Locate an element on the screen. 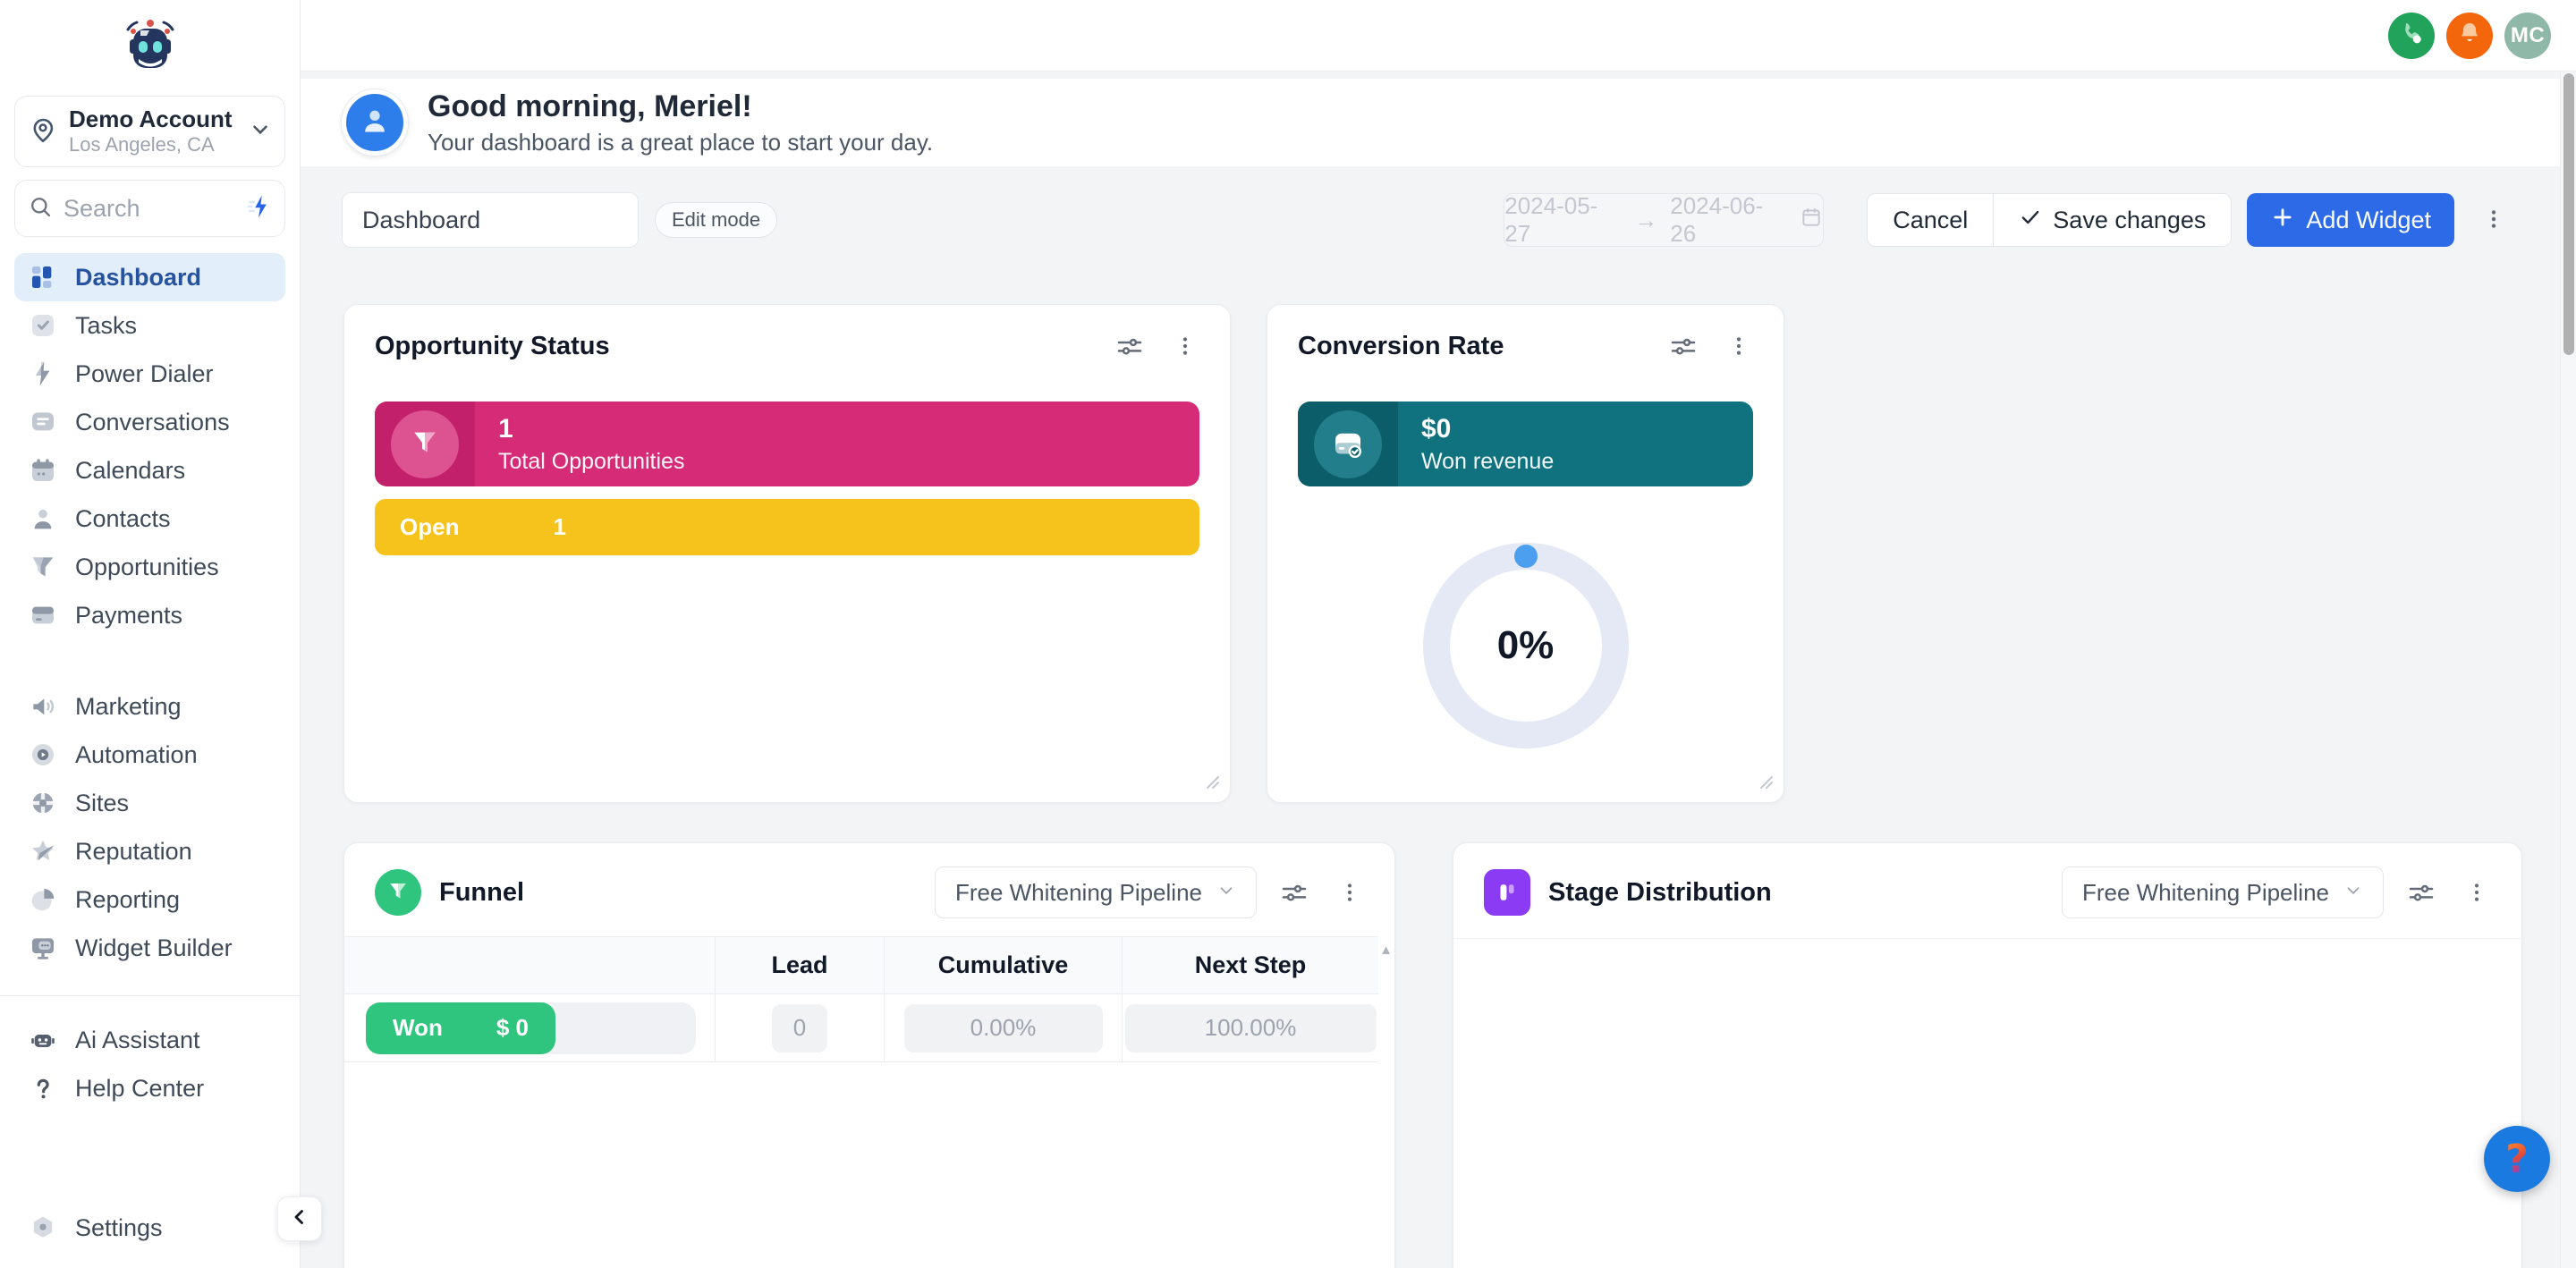 This screenshot has width=2576, height=1268. sidebar-item-label: Payments is located at coordinates (129, 615).